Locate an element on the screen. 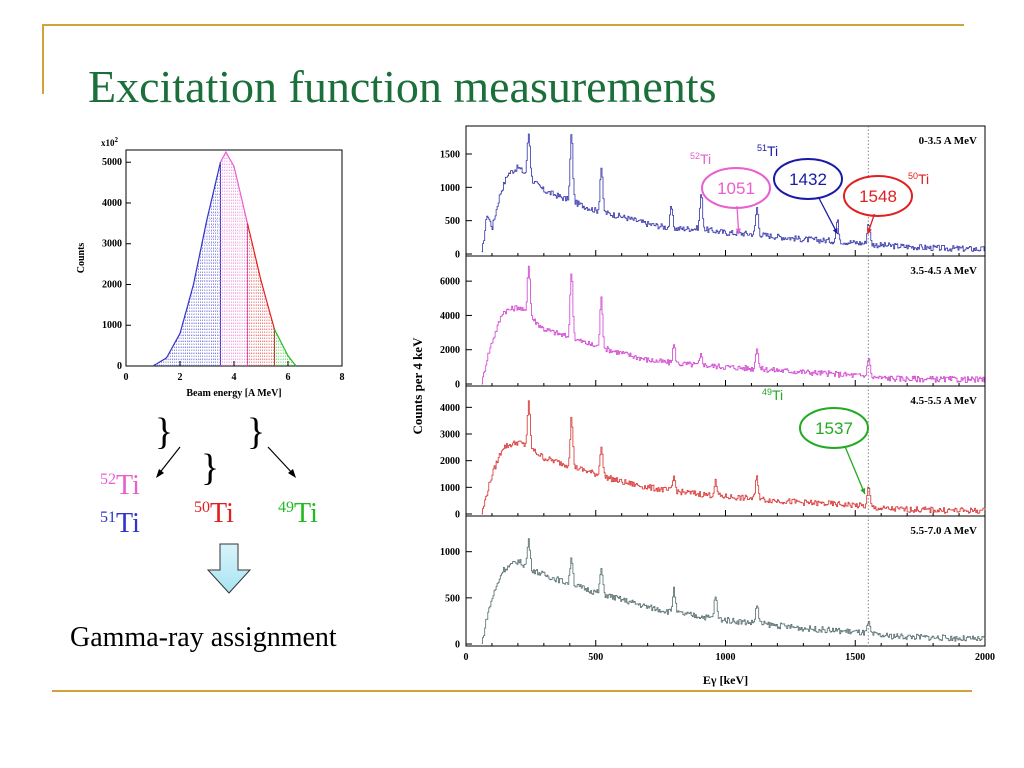 Image resolution: width=1024 pixels, height=768 pixels. spectrum-xtick-label: 2000 is located at coordinates (985, 657).